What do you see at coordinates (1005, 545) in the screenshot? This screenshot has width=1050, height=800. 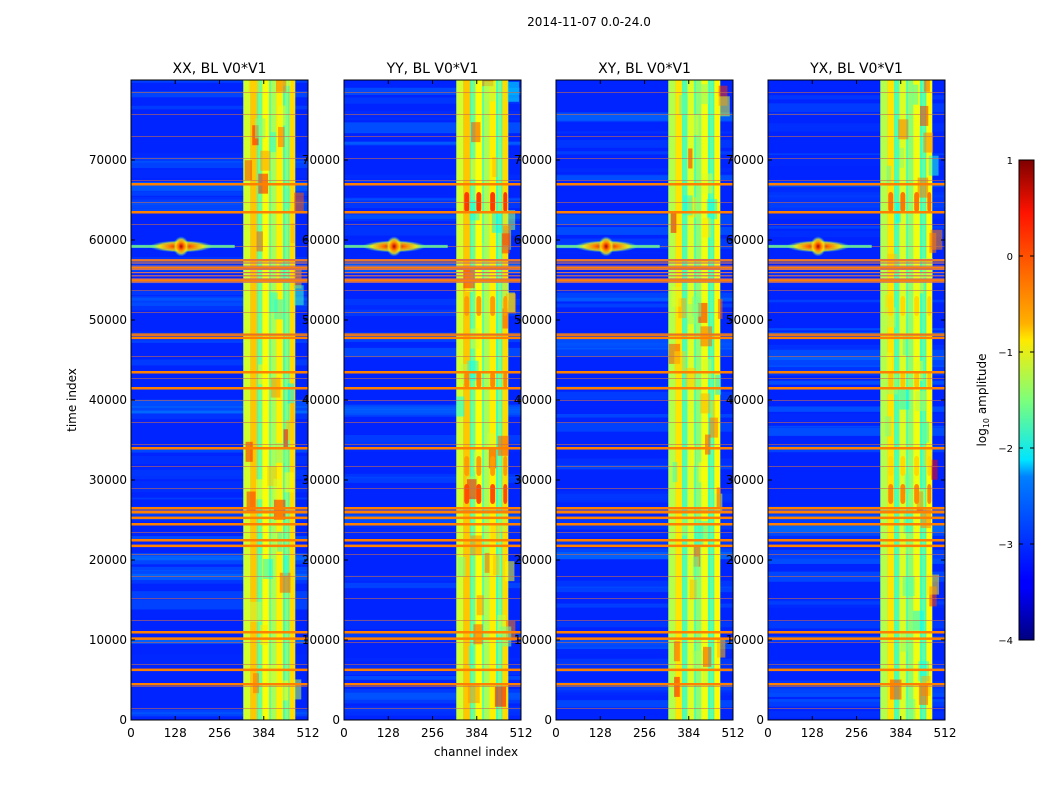 I see `colorbar-tick-label: −3` at bounding box center [1005, 545].